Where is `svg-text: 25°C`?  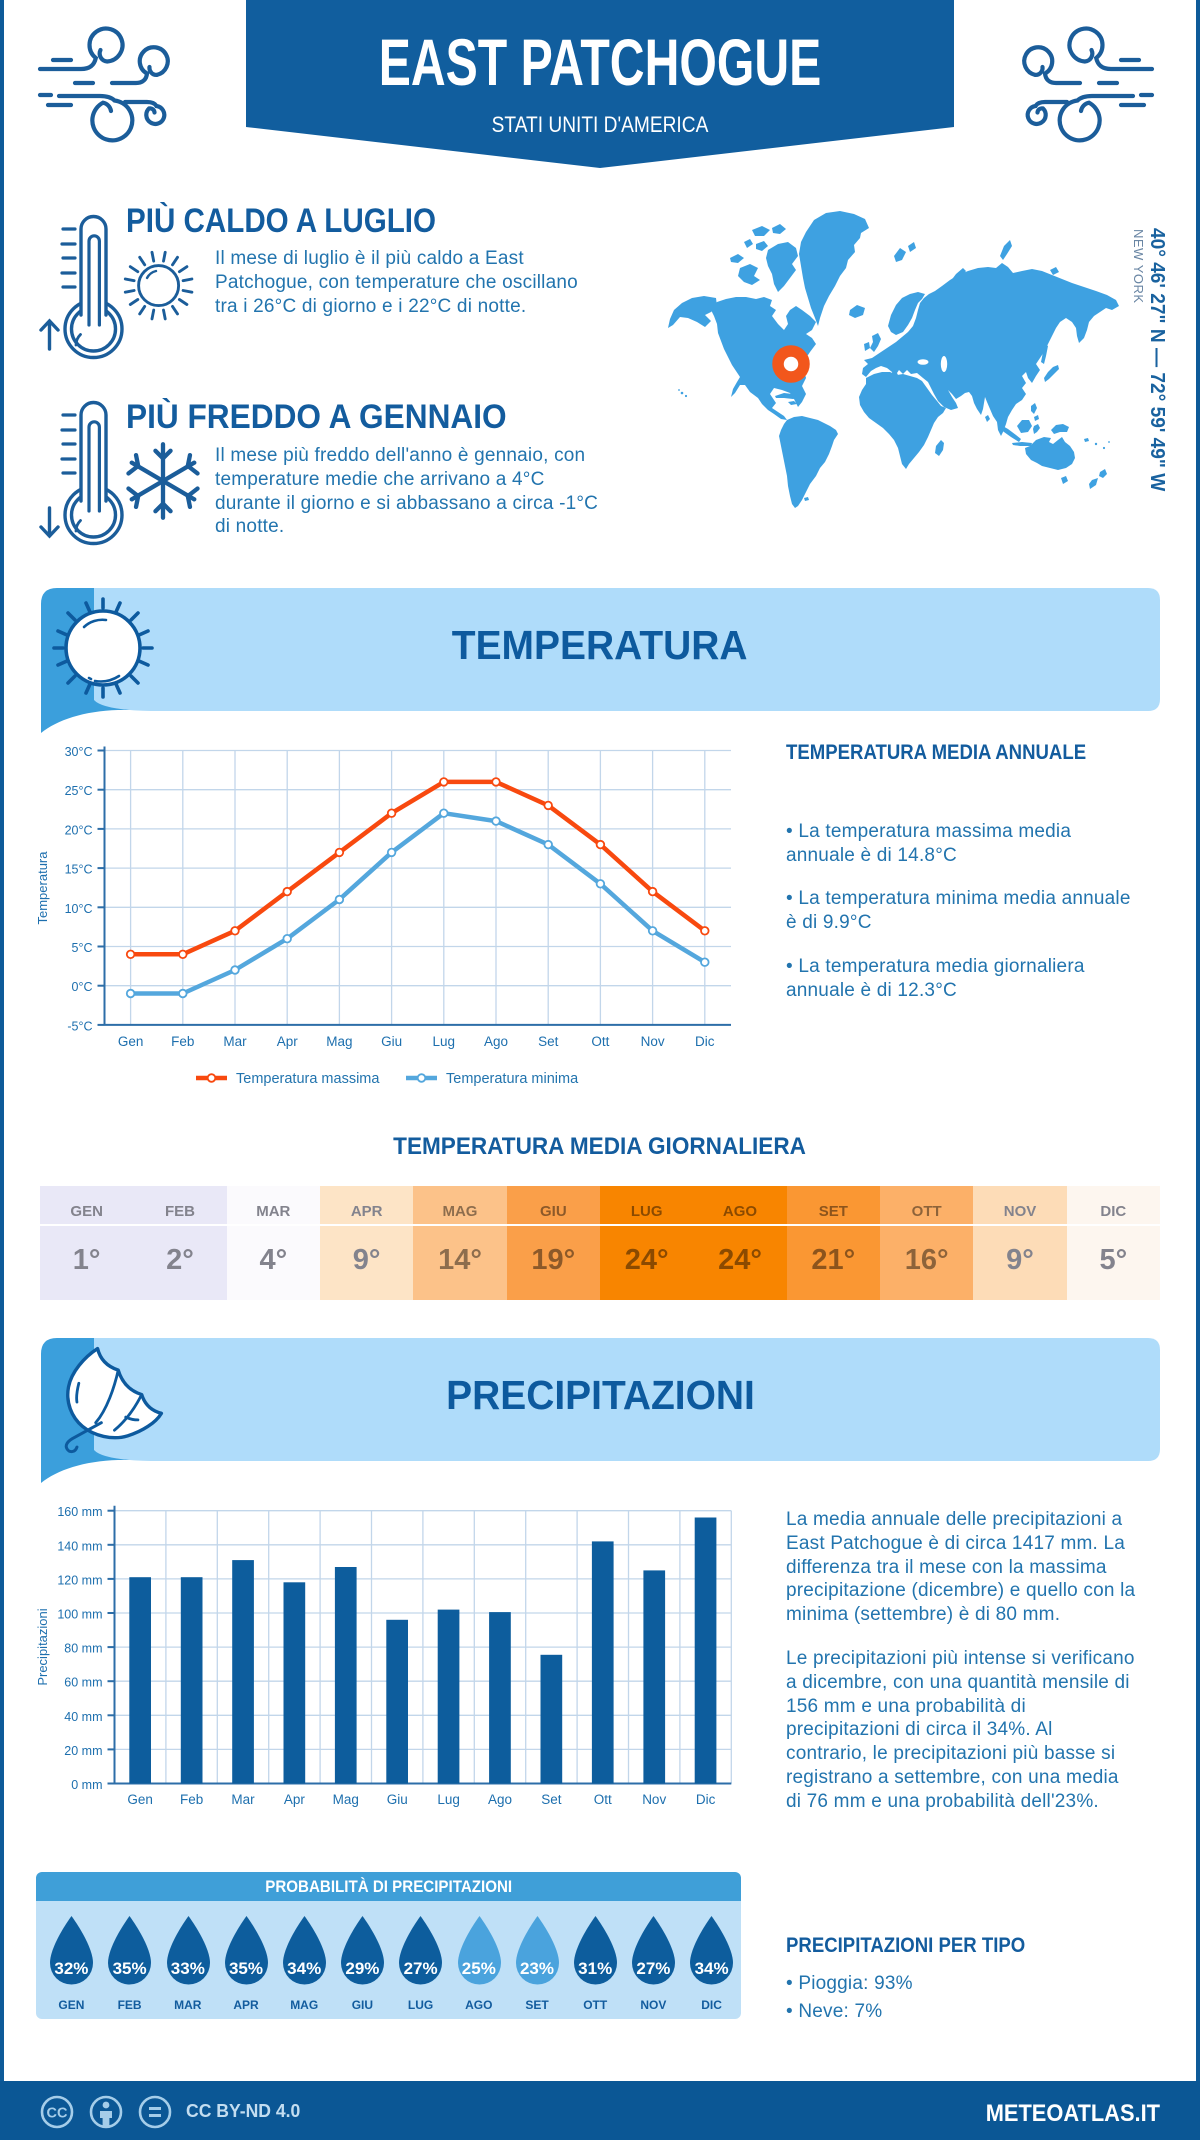
svg-text: 25°C is located at coordinates (79, 791).